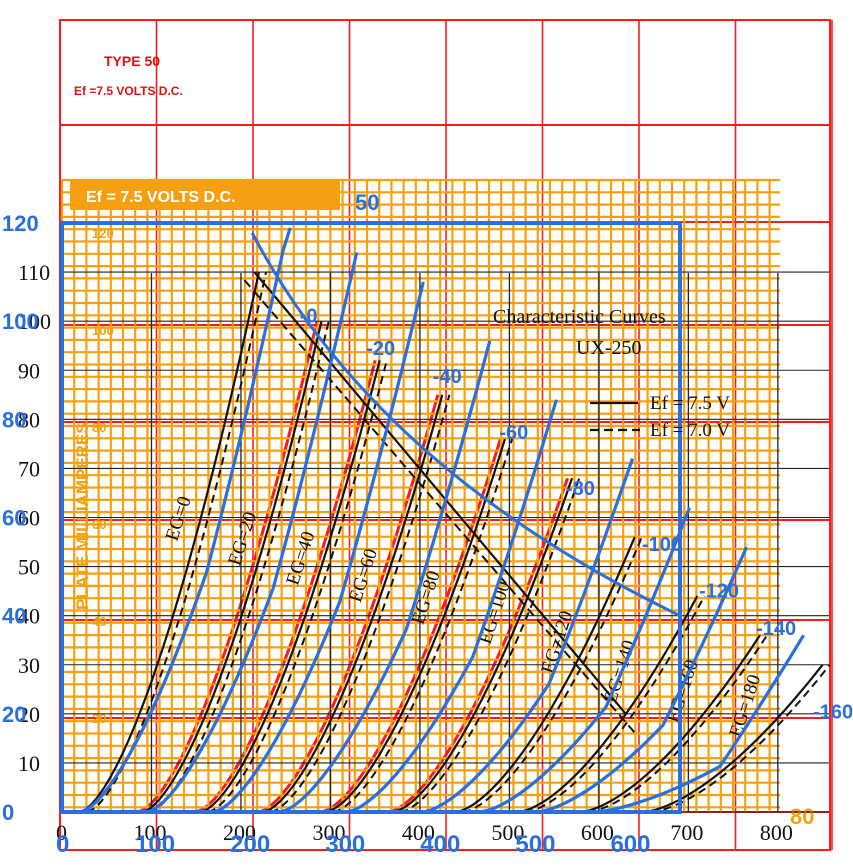  What do you see at coordinates (660, 417) in the screenshot?
I see `legend: Ef = 7.5 V Ef = 7.0 V` at bounding box center [660, 417].